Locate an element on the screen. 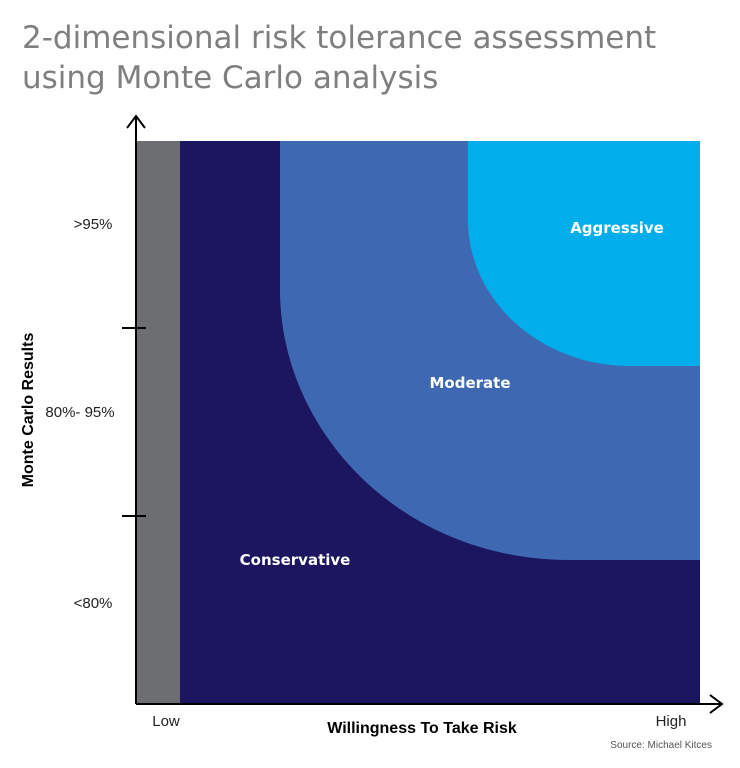 The image size is (740, 768). x-tick-high: High is located at coordinates (671, 721).